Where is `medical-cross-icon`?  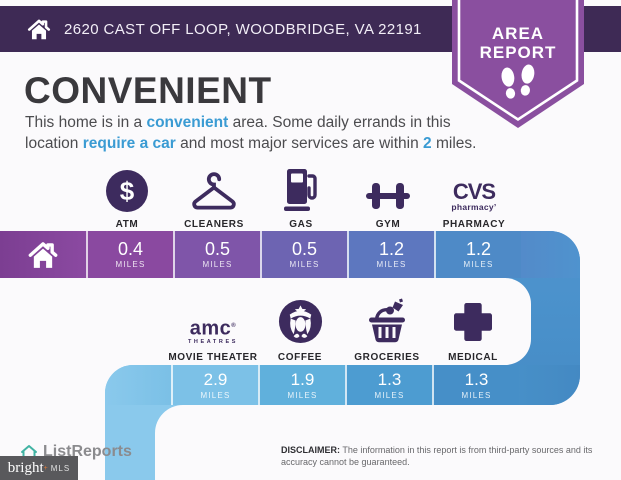
medical-cross-icon is located at coordinates (473, 322).